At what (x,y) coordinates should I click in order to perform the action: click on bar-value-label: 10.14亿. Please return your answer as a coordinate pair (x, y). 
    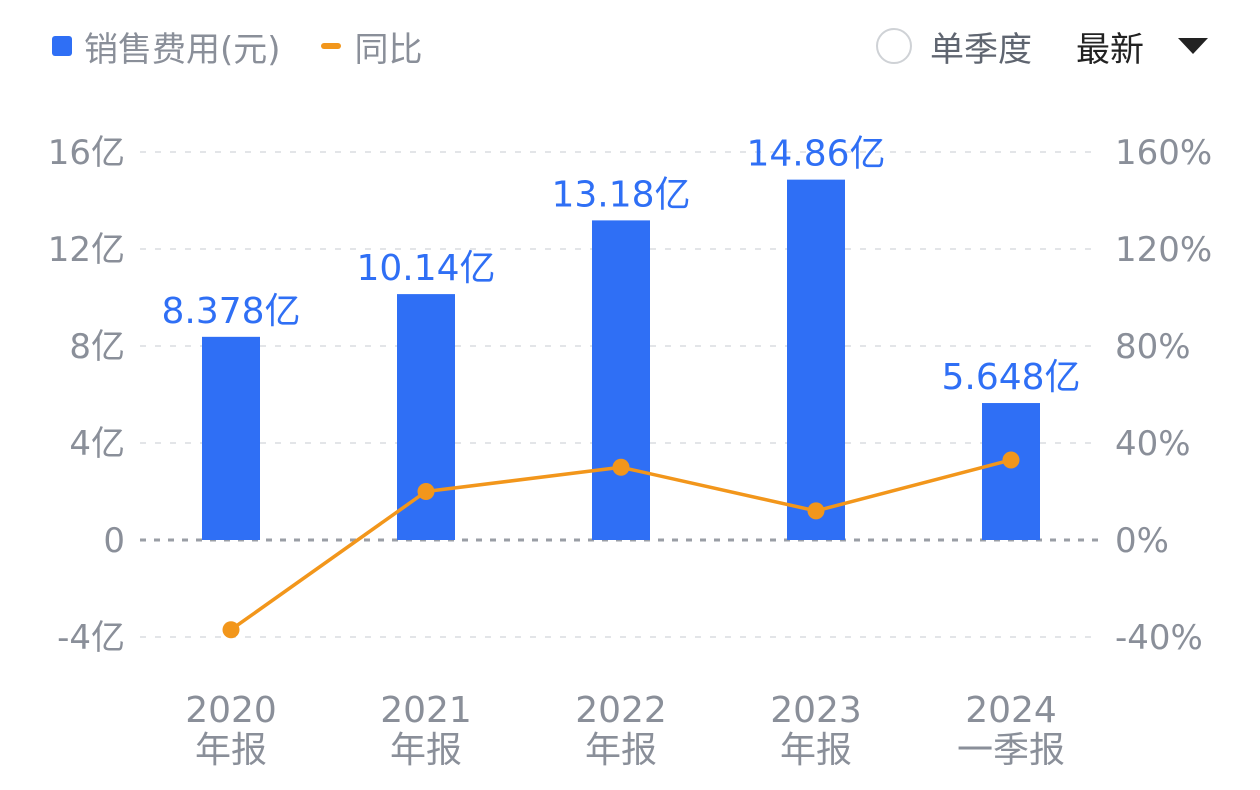
    Looking at the image, I should click on (425, 268).